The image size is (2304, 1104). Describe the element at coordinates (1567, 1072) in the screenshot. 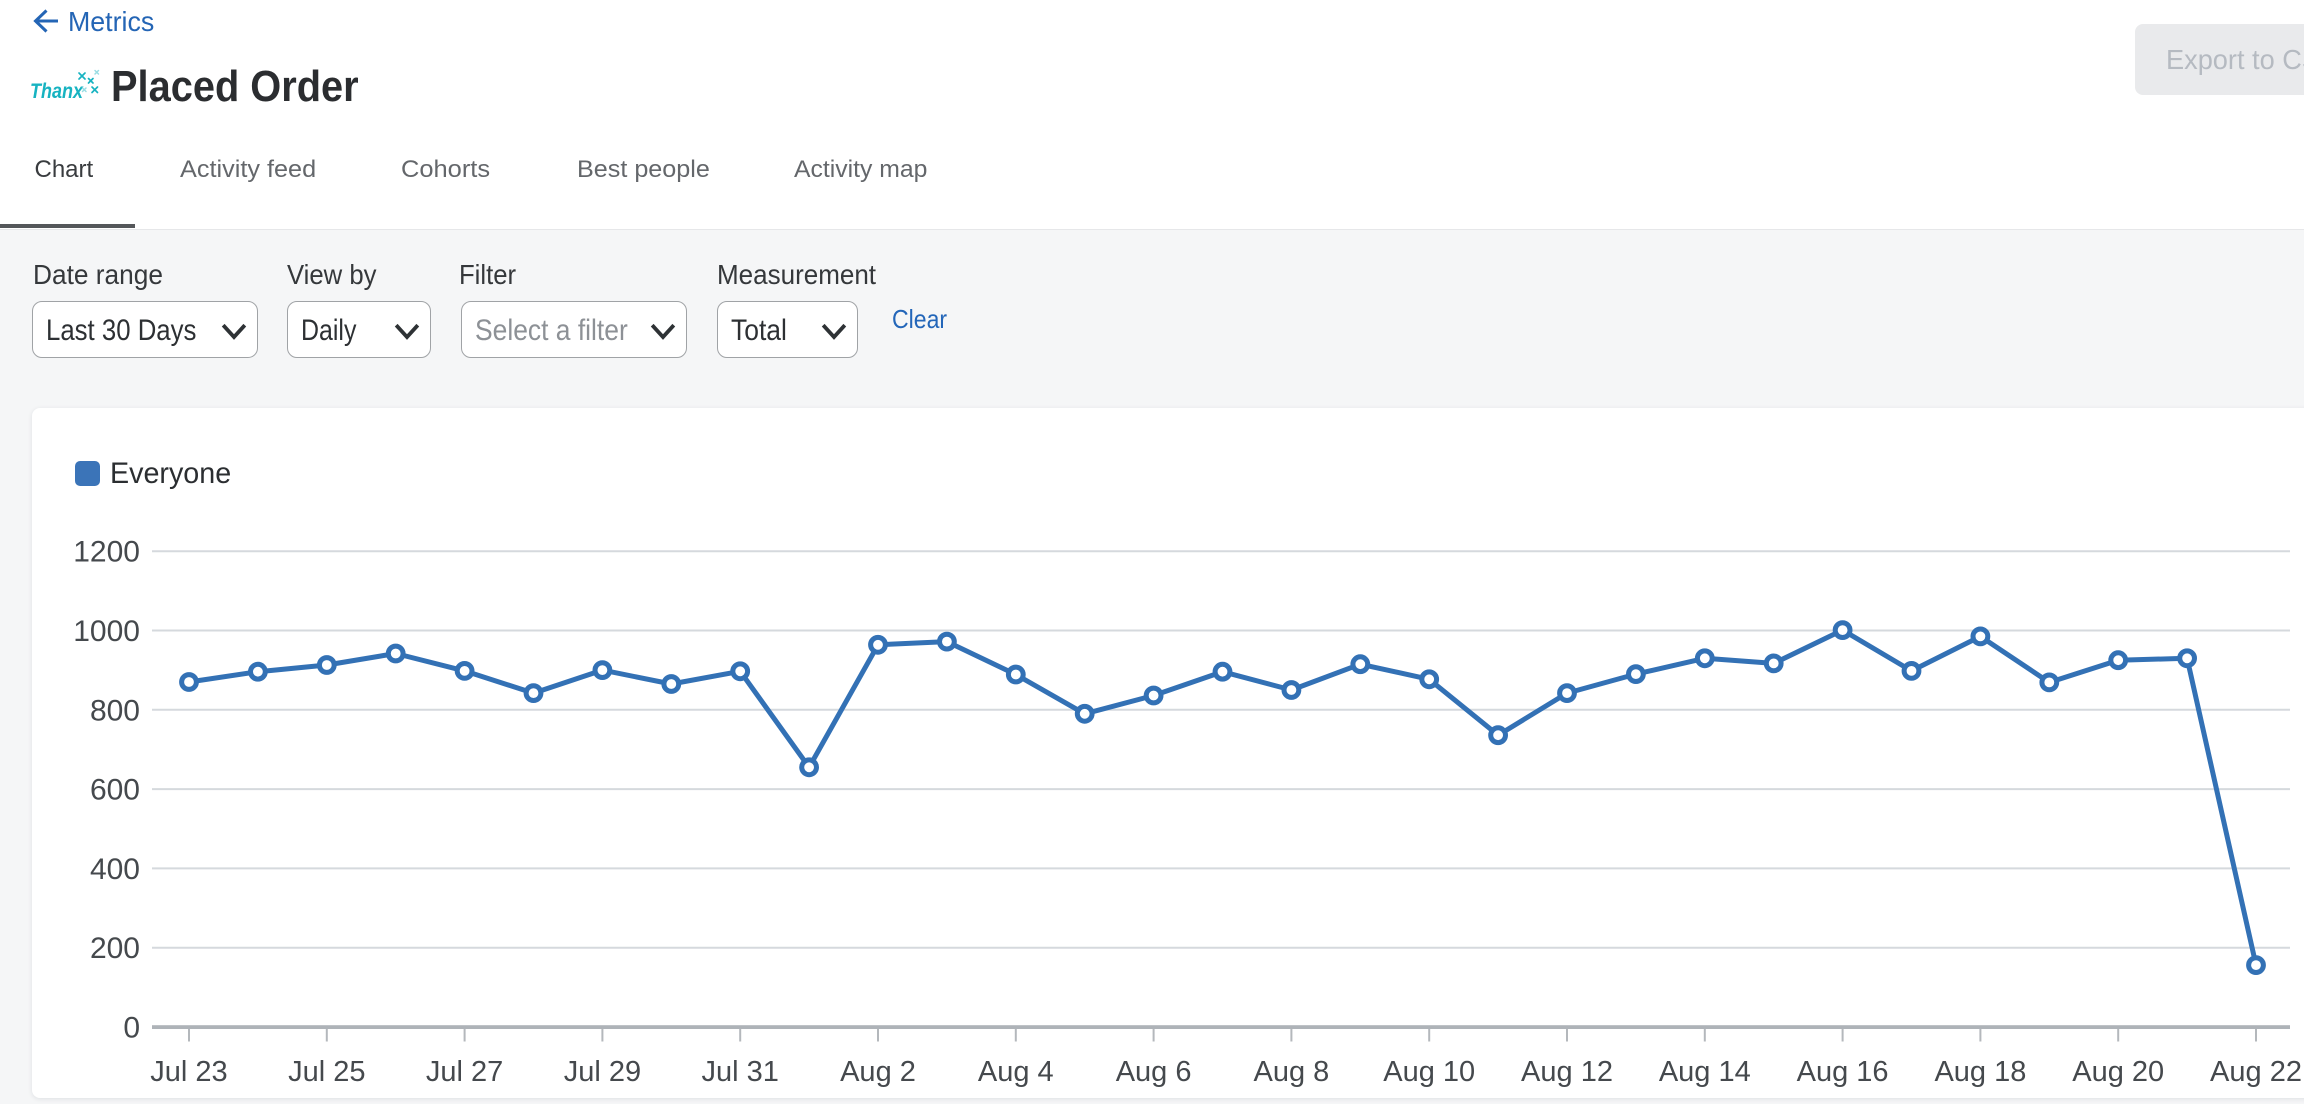

I see `svg-text: Aug 12` at that location.